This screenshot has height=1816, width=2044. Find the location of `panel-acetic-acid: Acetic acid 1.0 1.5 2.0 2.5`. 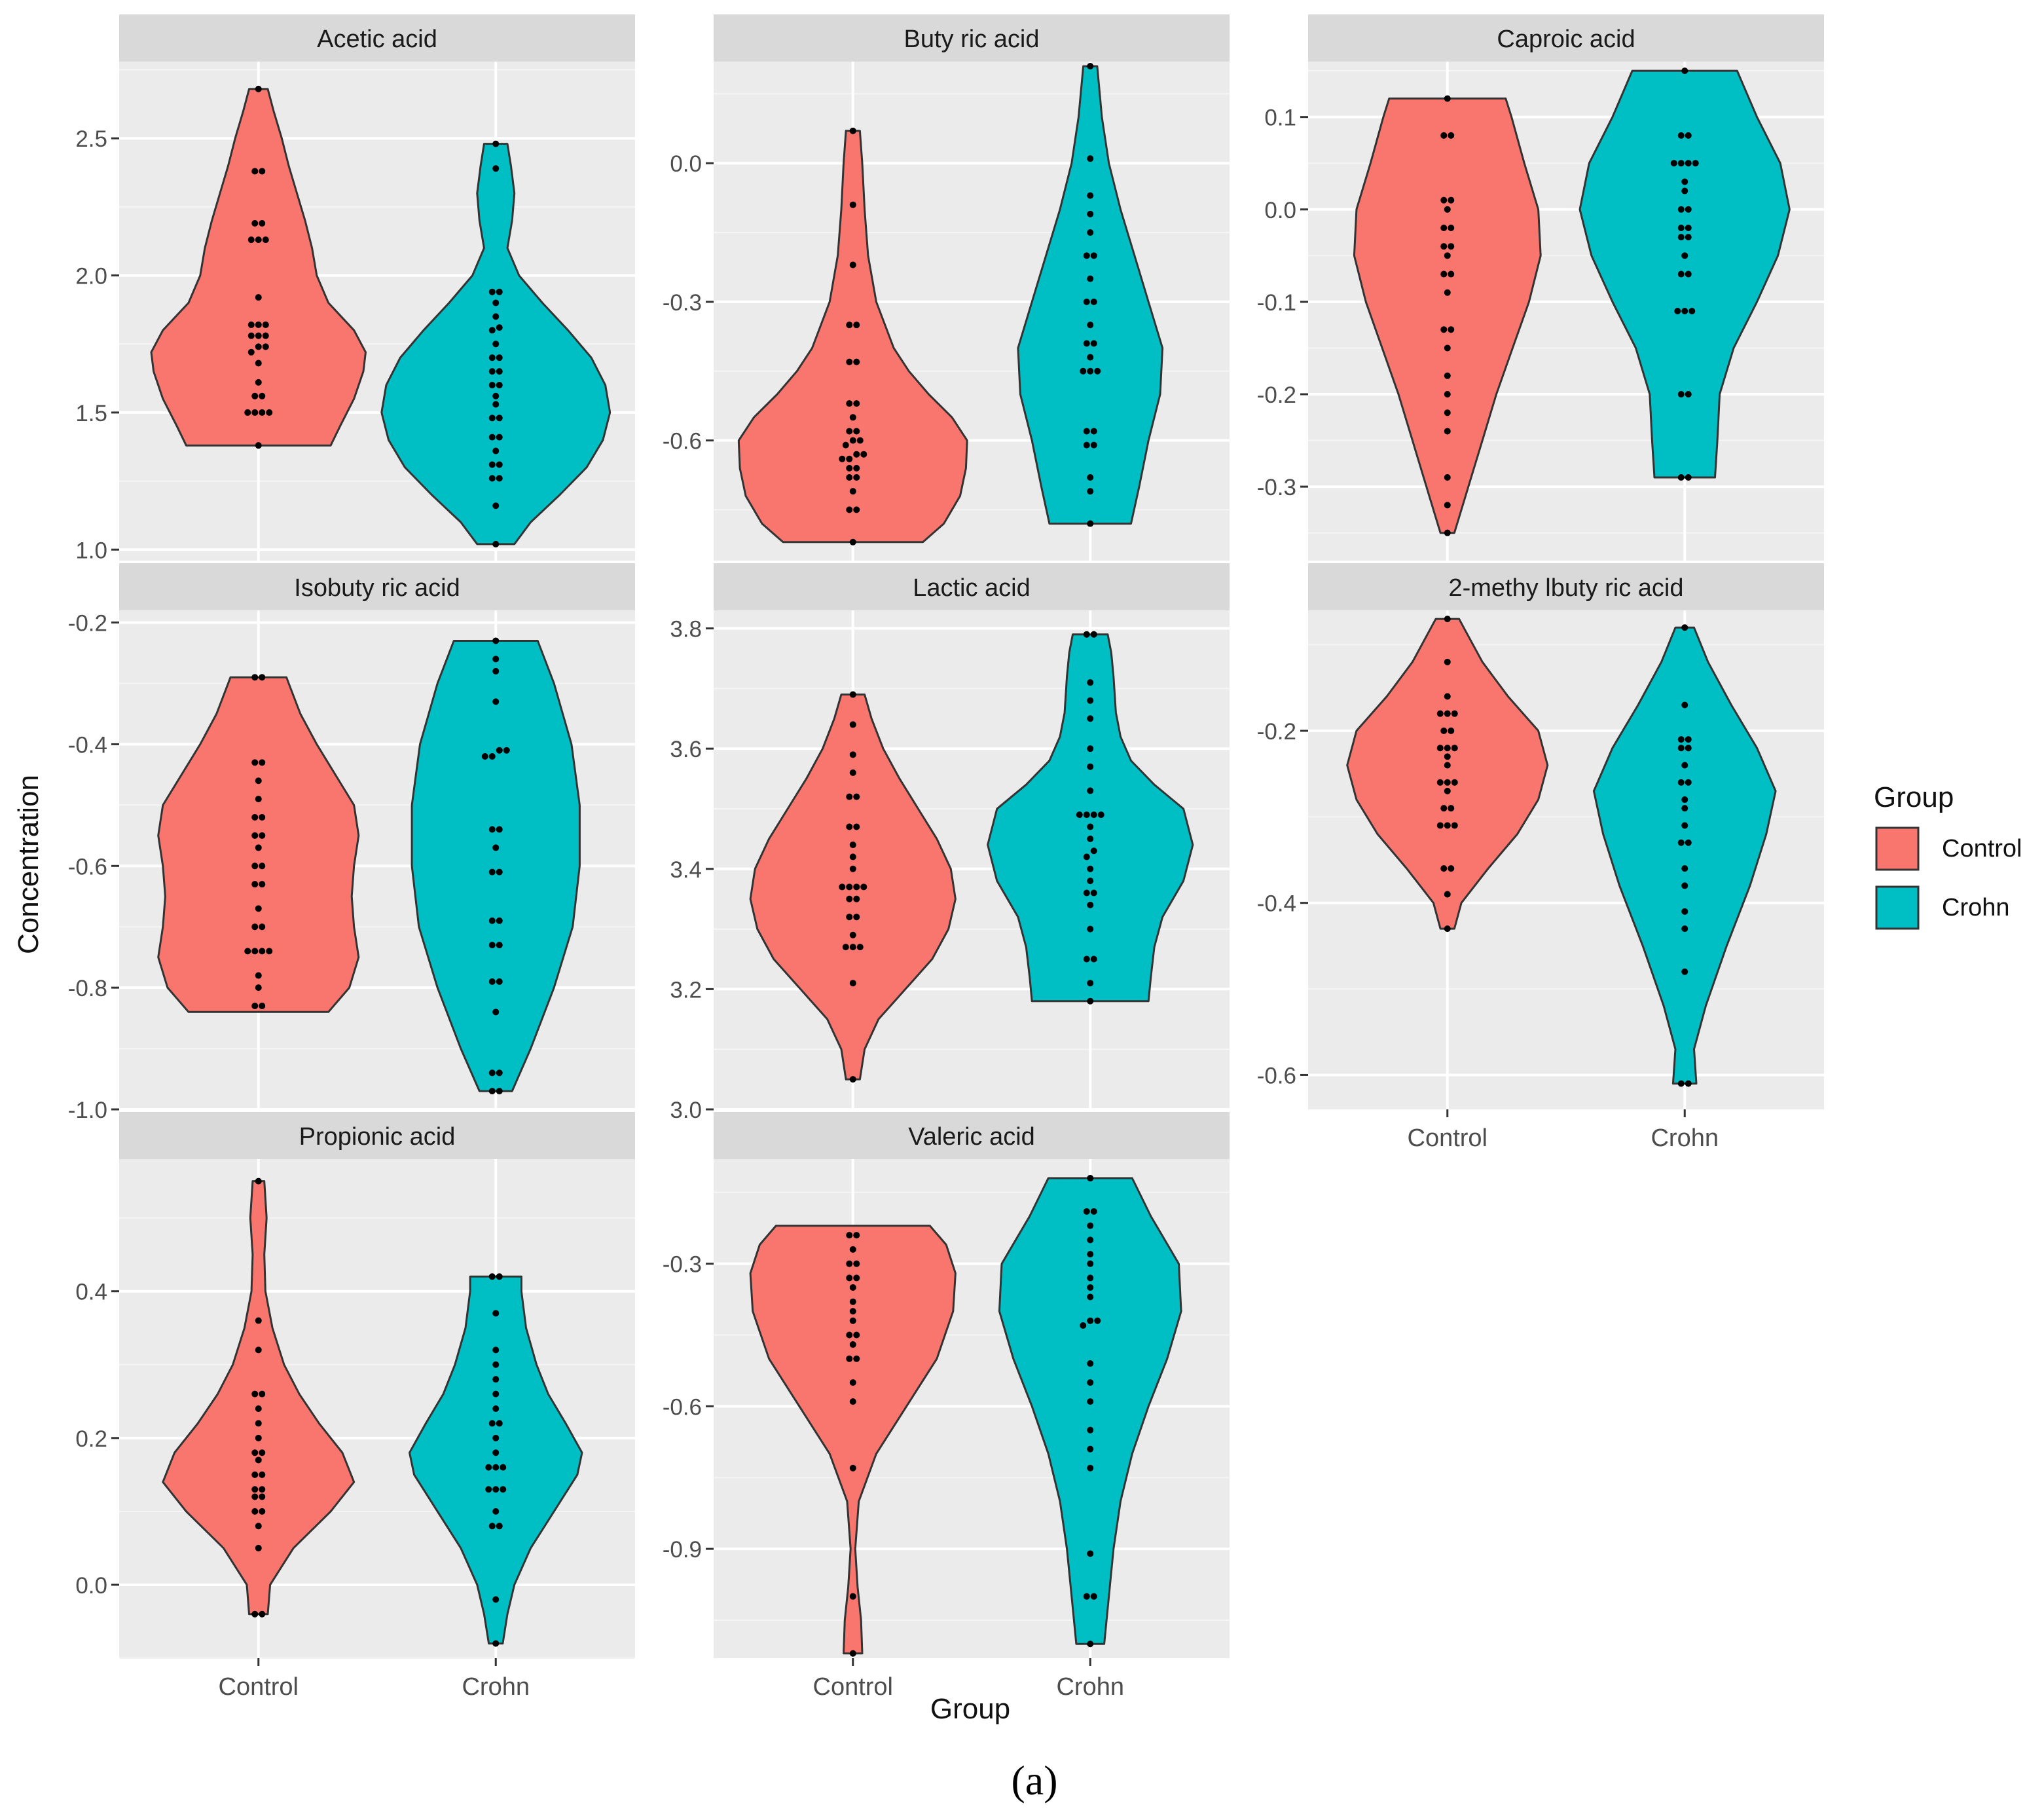

panel-acetic-acid: Acetic acid 1.0 1.5 2.0 2.5 is located at coordinates (355, 288).